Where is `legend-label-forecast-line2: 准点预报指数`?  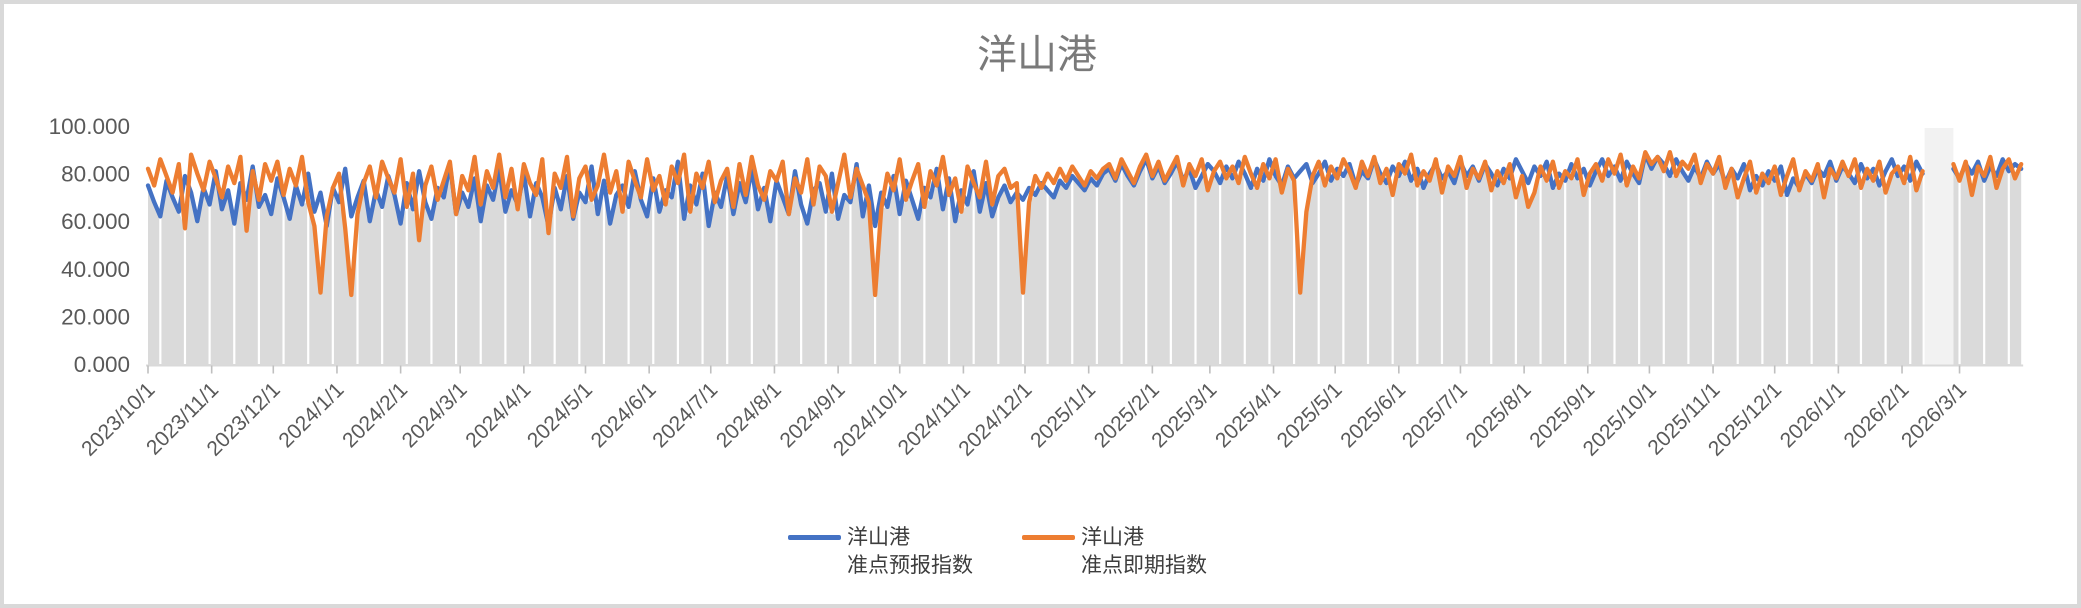
legend-label-forecast-line2: 准点预报指数 is located at coordinates (910, 565).